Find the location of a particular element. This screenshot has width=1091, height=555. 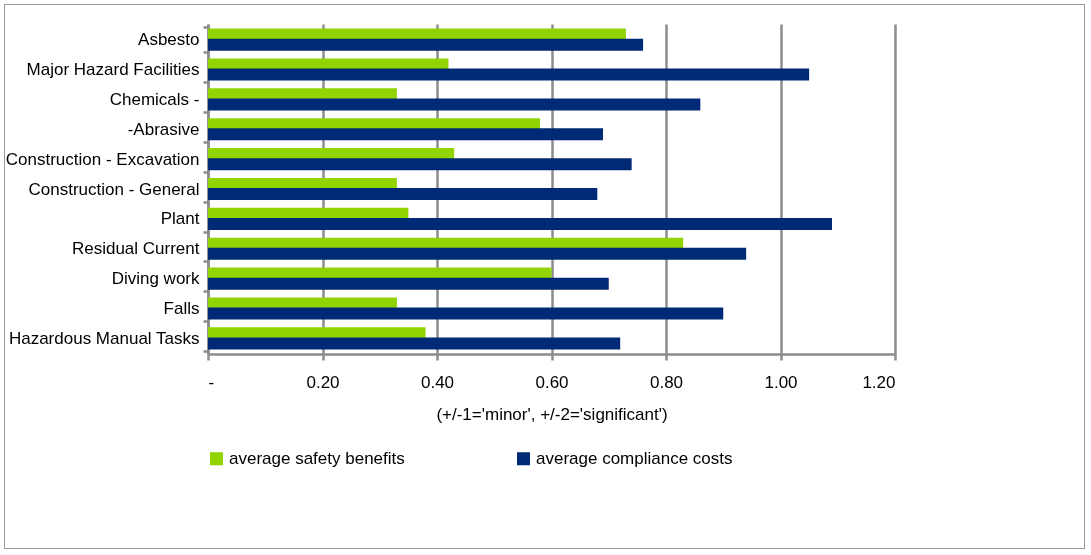

legend-label: average safety benefits is located at coordinates (317, 458).